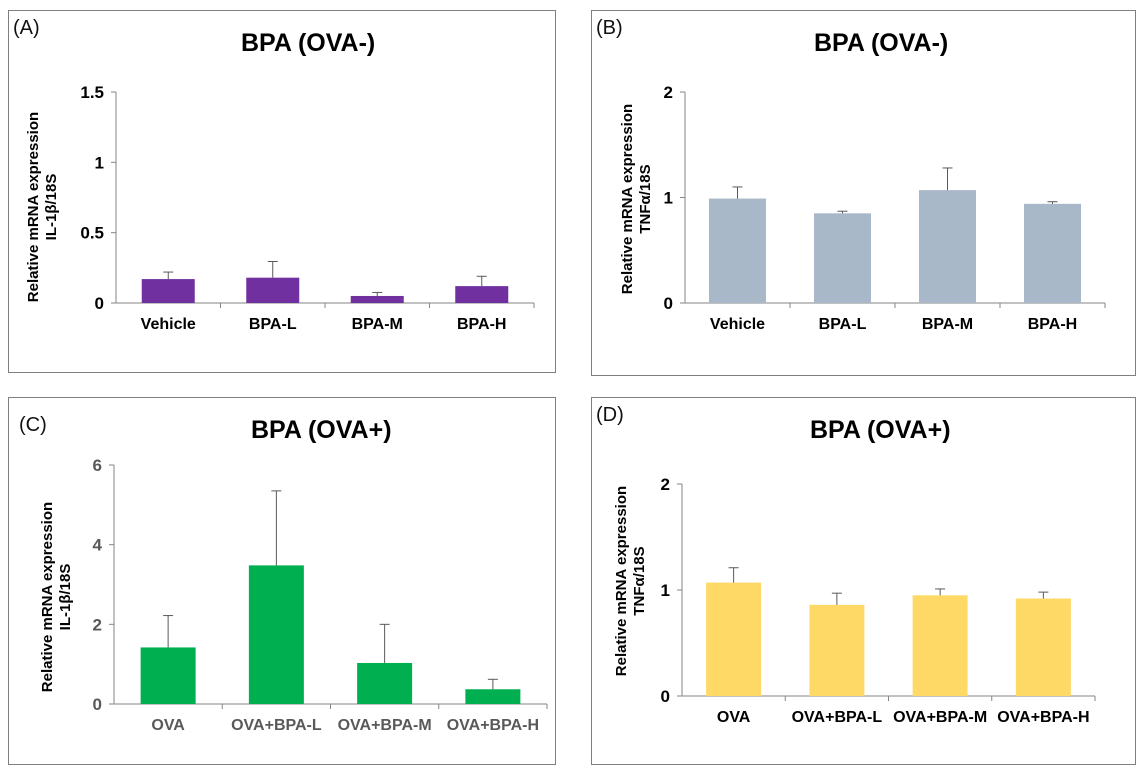 The image size is (1139, 766). Describe the element at coordinates (92, 233) in the screenshot. I see `y-tick-label: 0.5` at that location.